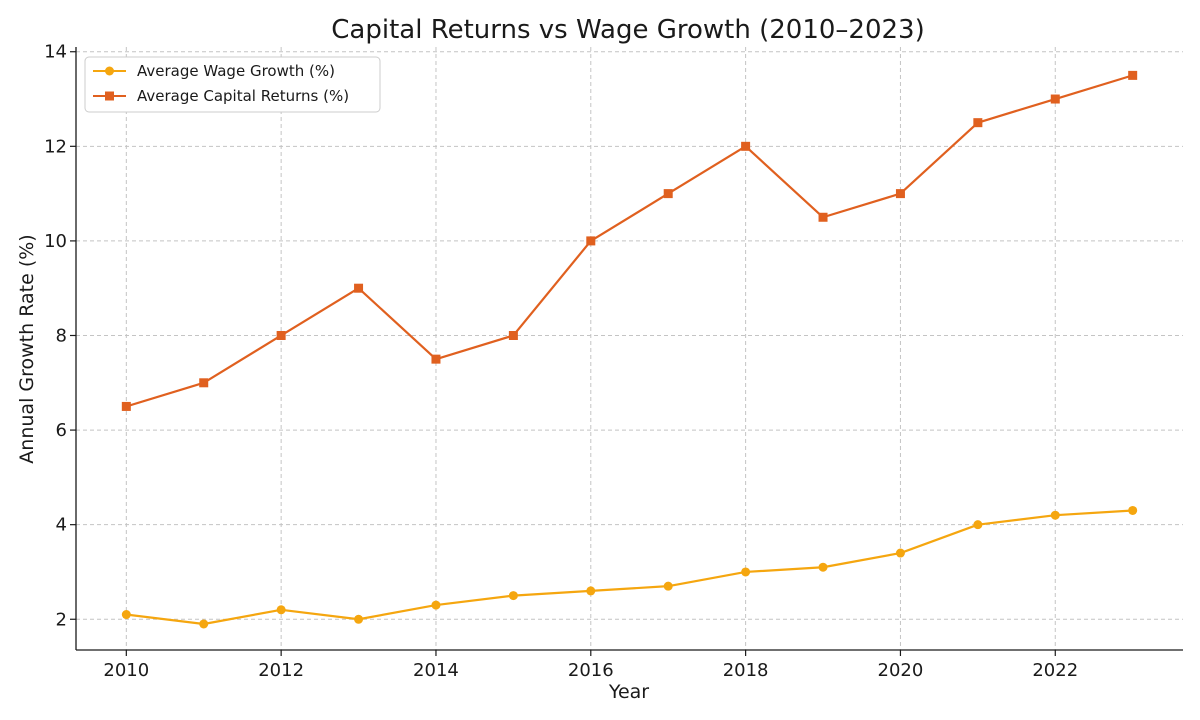  Describe the element at coordinates (236, 71) in the screenshot. I see `legend-label-wage: Average Wage Growth (%)` at that location.